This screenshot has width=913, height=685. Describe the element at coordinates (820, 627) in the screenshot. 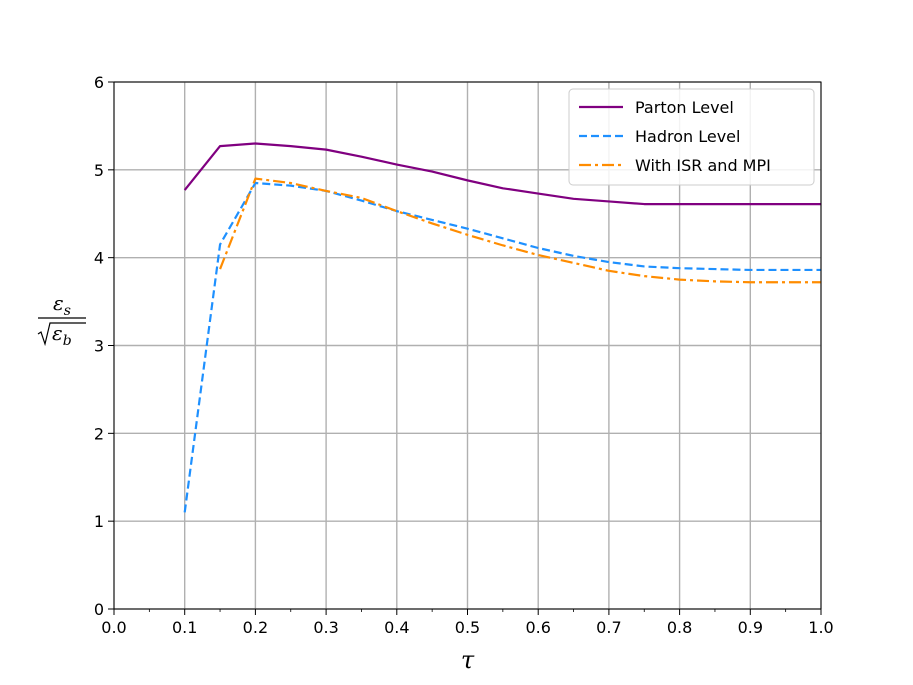

I see `x-tick-label: 1.0` at that location.